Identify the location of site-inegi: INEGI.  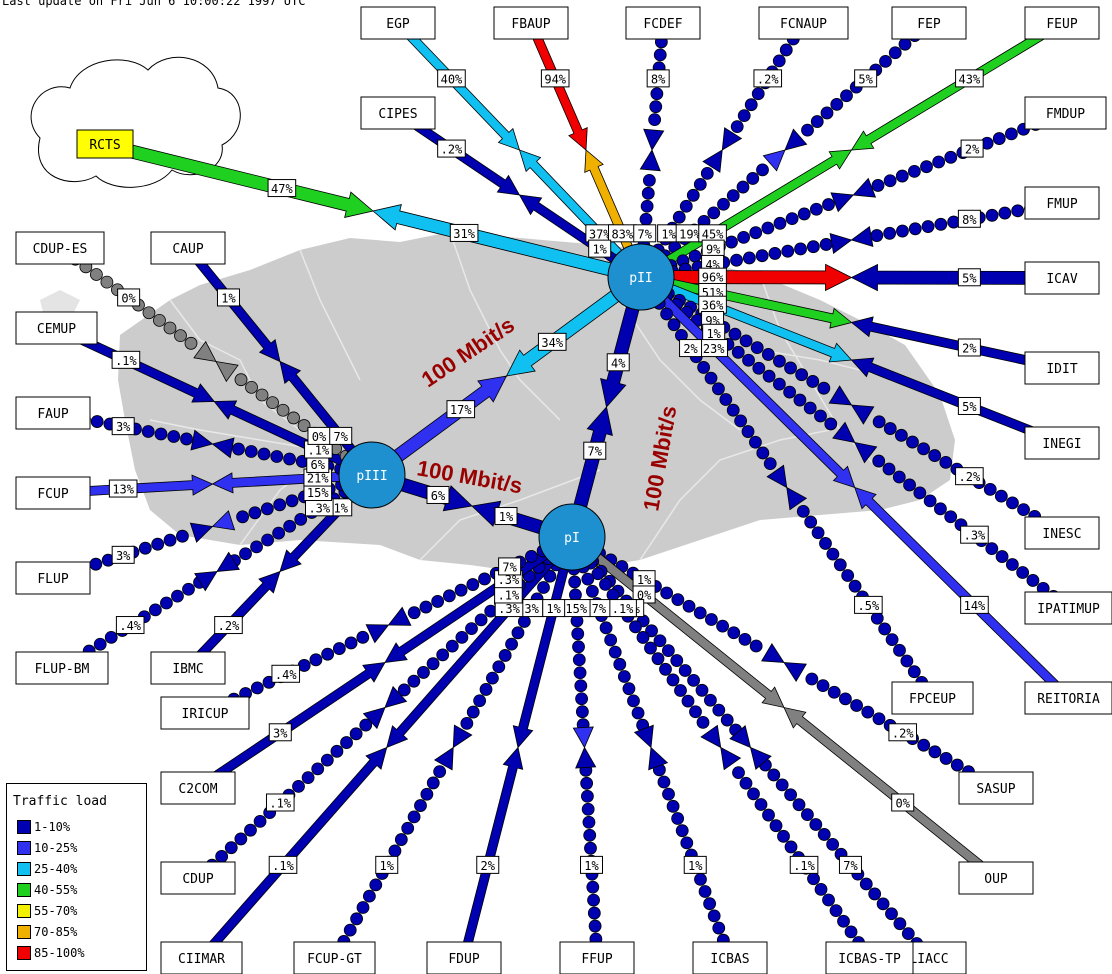
(1062, 443).